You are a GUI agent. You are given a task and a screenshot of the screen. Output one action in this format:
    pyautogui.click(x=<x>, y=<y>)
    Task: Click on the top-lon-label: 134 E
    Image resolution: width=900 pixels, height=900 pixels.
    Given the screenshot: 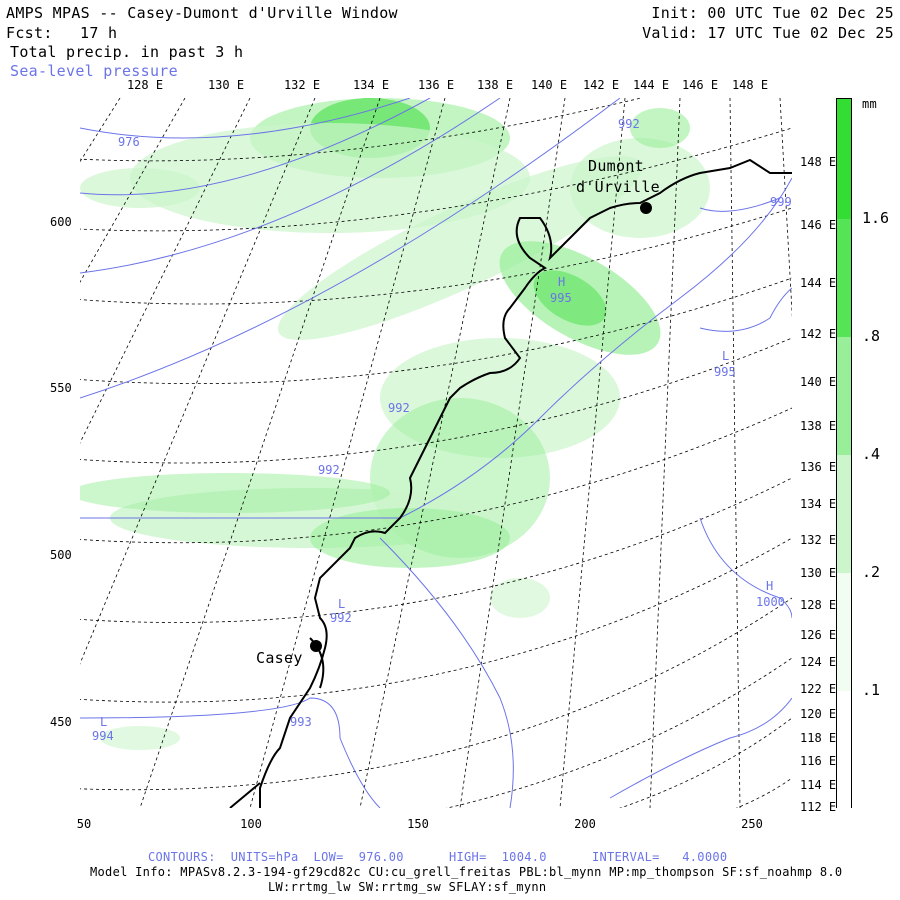 What is the action you would take?
    pyautogui.click(x=371, y=85)
    